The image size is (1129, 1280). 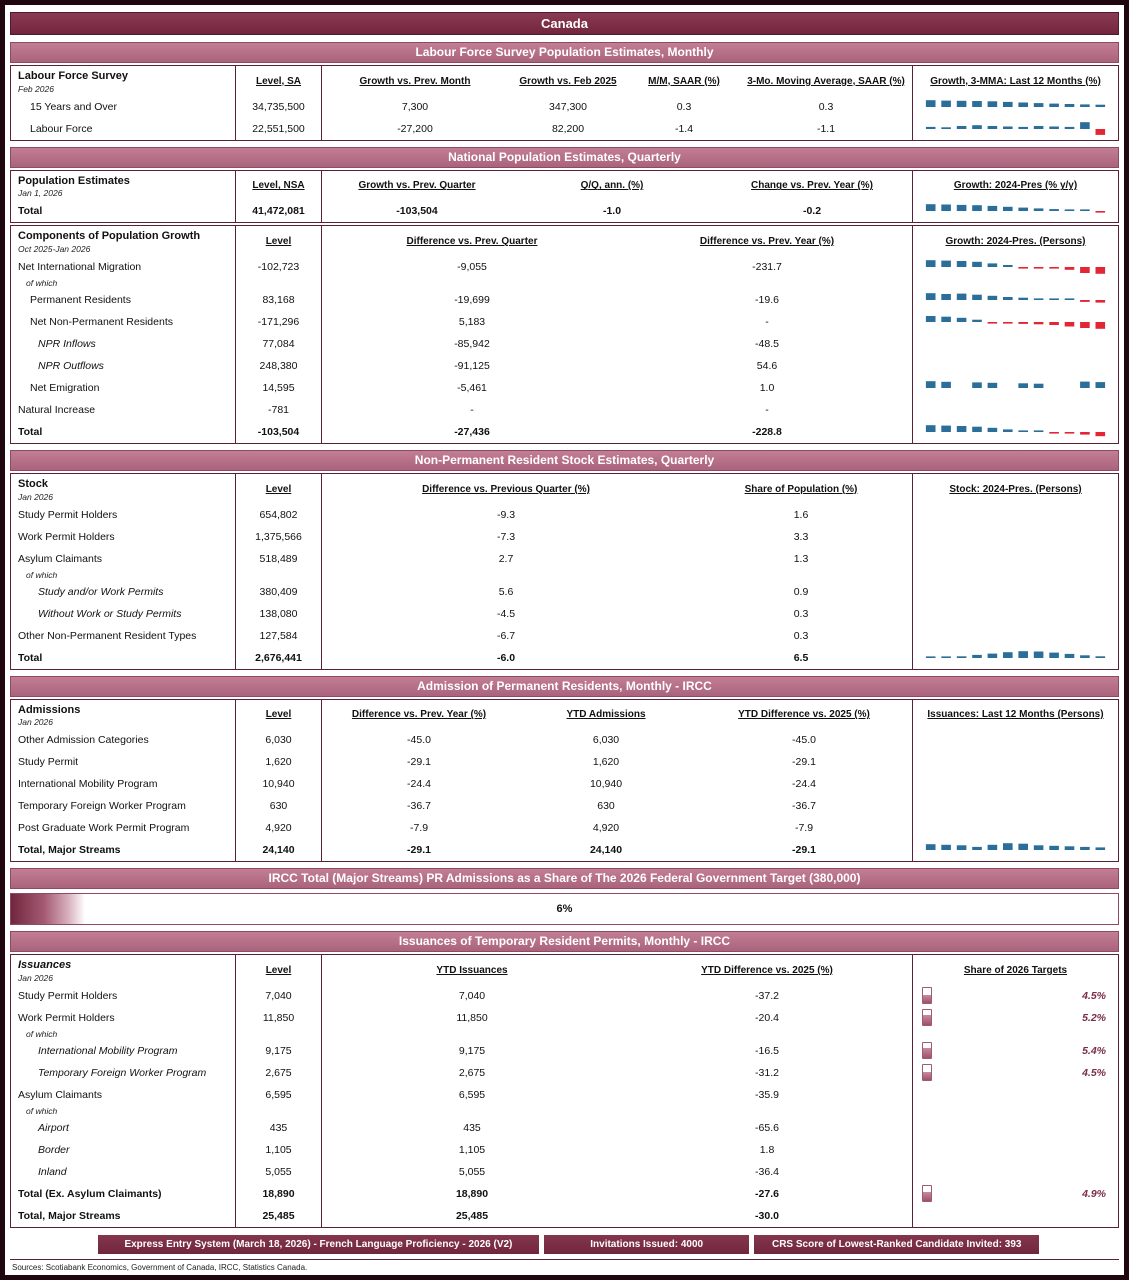 What do you see at coordinates (123, 431) in the screenshot?
I see `row-label: Total` at bounding box center [123, 431].